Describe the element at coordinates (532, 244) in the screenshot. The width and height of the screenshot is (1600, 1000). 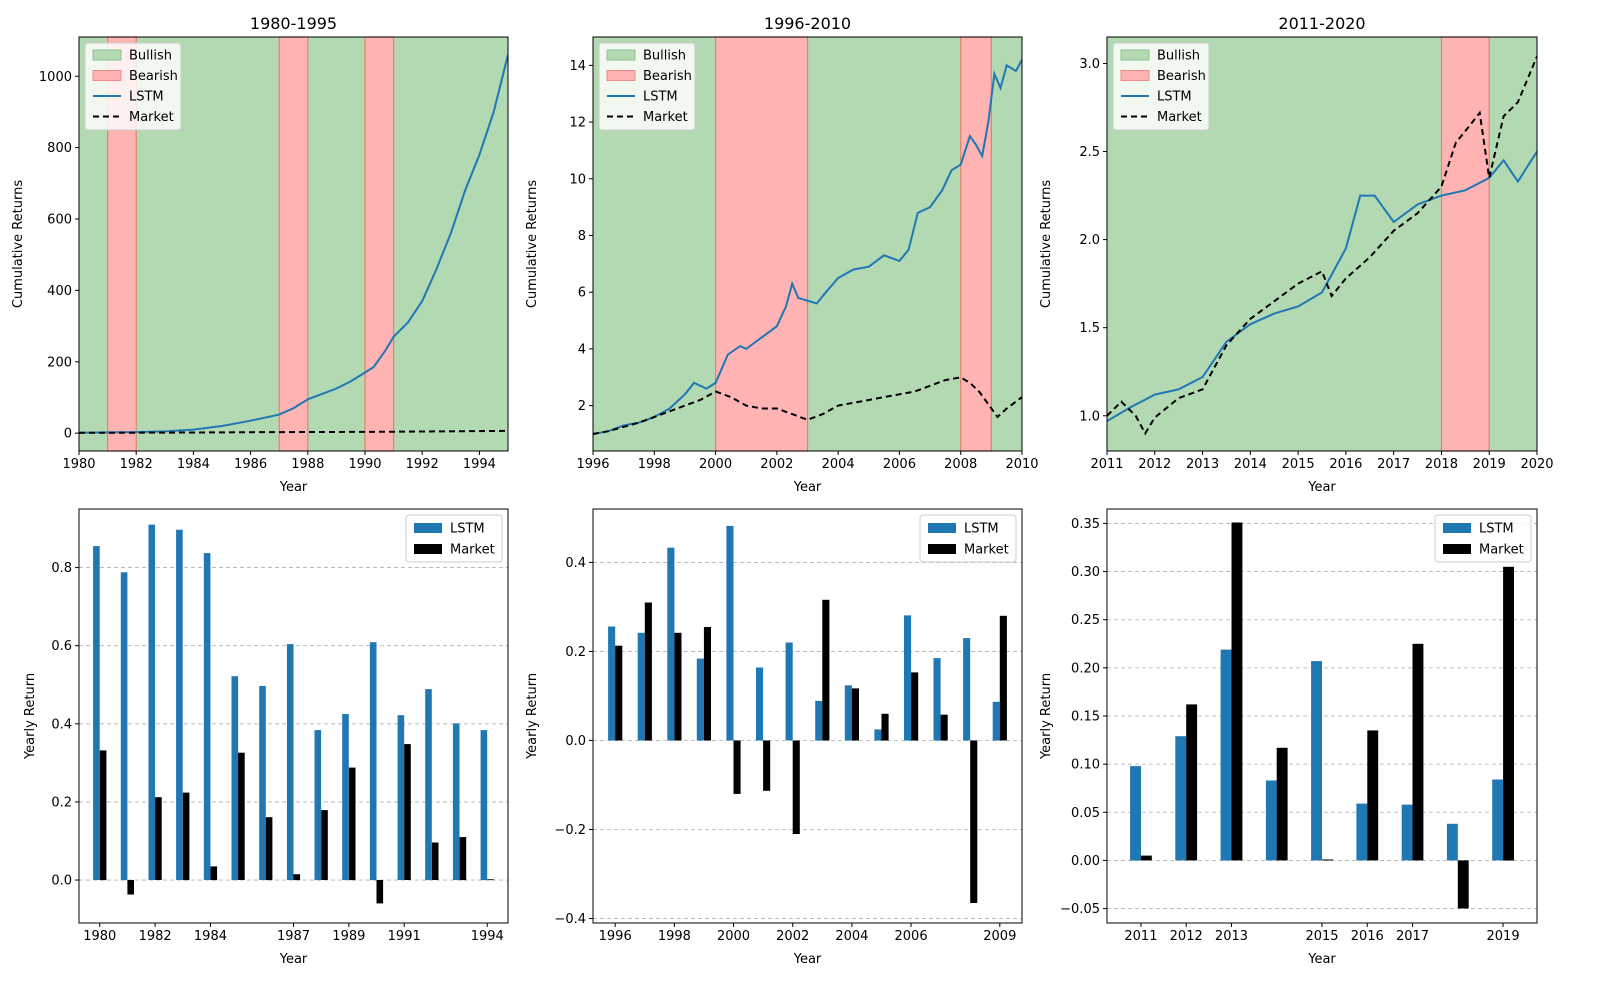
I see `y-axis-label: Cumulative Returns` at that location.